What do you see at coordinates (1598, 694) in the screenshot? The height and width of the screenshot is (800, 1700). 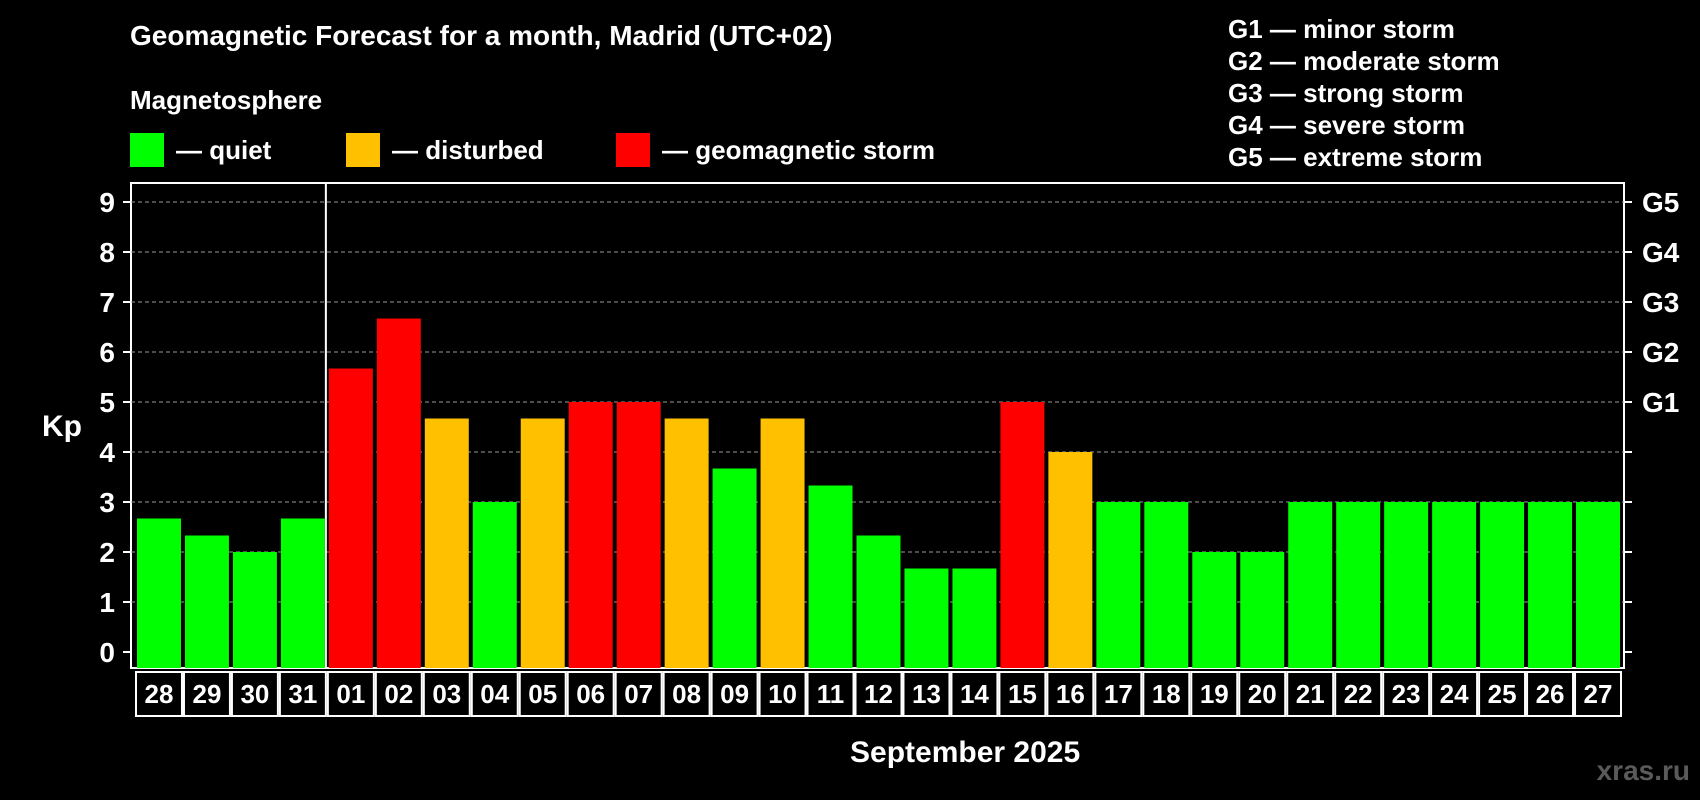 I see `x-tick-label: 27` at bounding box center [1598, 694].